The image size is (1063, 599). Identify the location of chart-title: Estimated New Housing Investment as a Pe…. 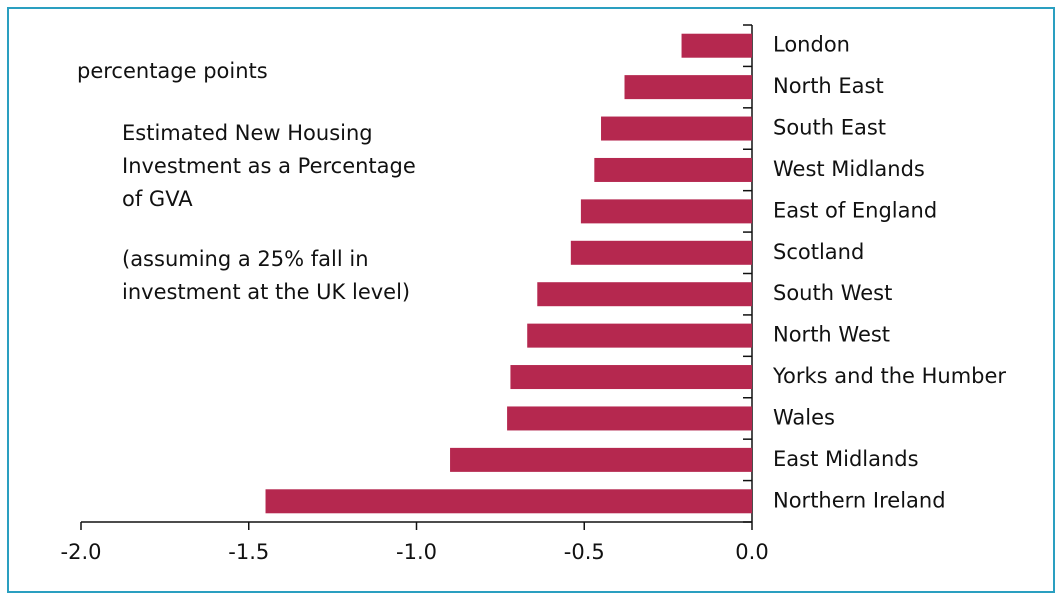
(269, 166).